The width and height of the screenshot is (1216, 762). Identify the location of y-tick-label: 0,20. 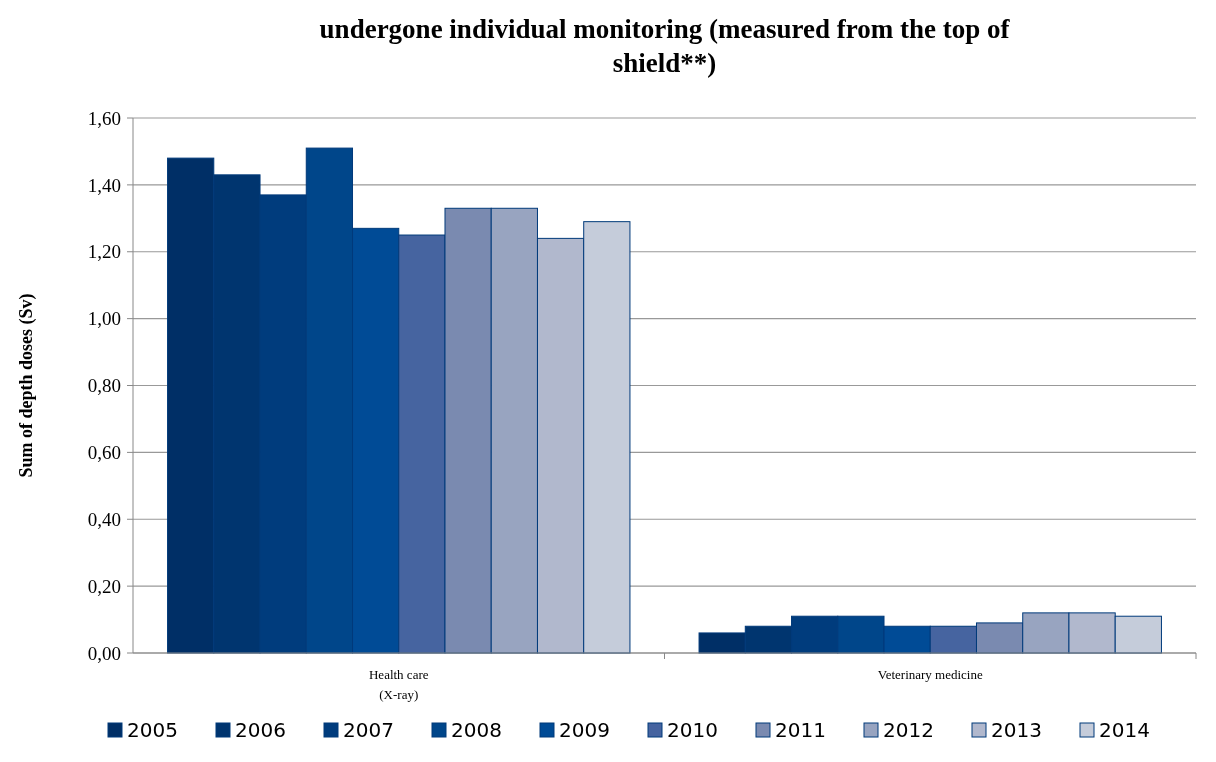
(104, 586).